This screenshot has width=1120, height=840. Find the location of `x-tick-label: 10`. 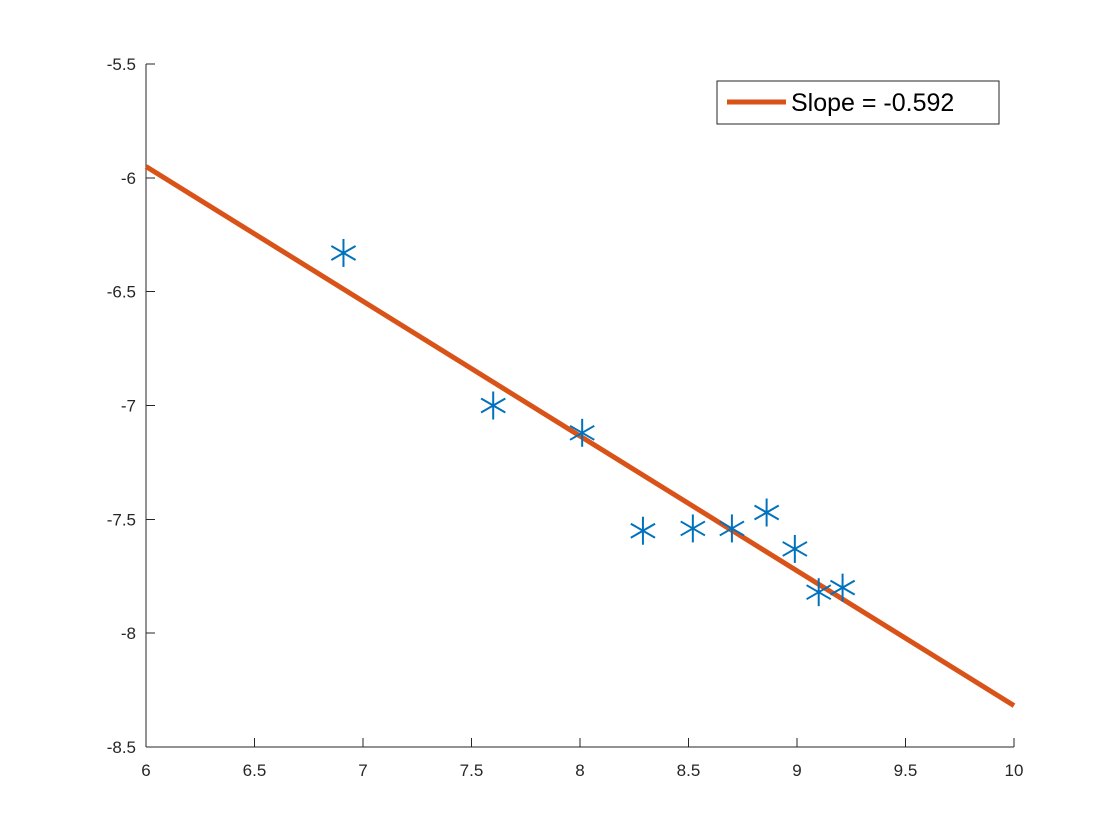

x-tick-label: 10 is located at coordinates (1014, 770).